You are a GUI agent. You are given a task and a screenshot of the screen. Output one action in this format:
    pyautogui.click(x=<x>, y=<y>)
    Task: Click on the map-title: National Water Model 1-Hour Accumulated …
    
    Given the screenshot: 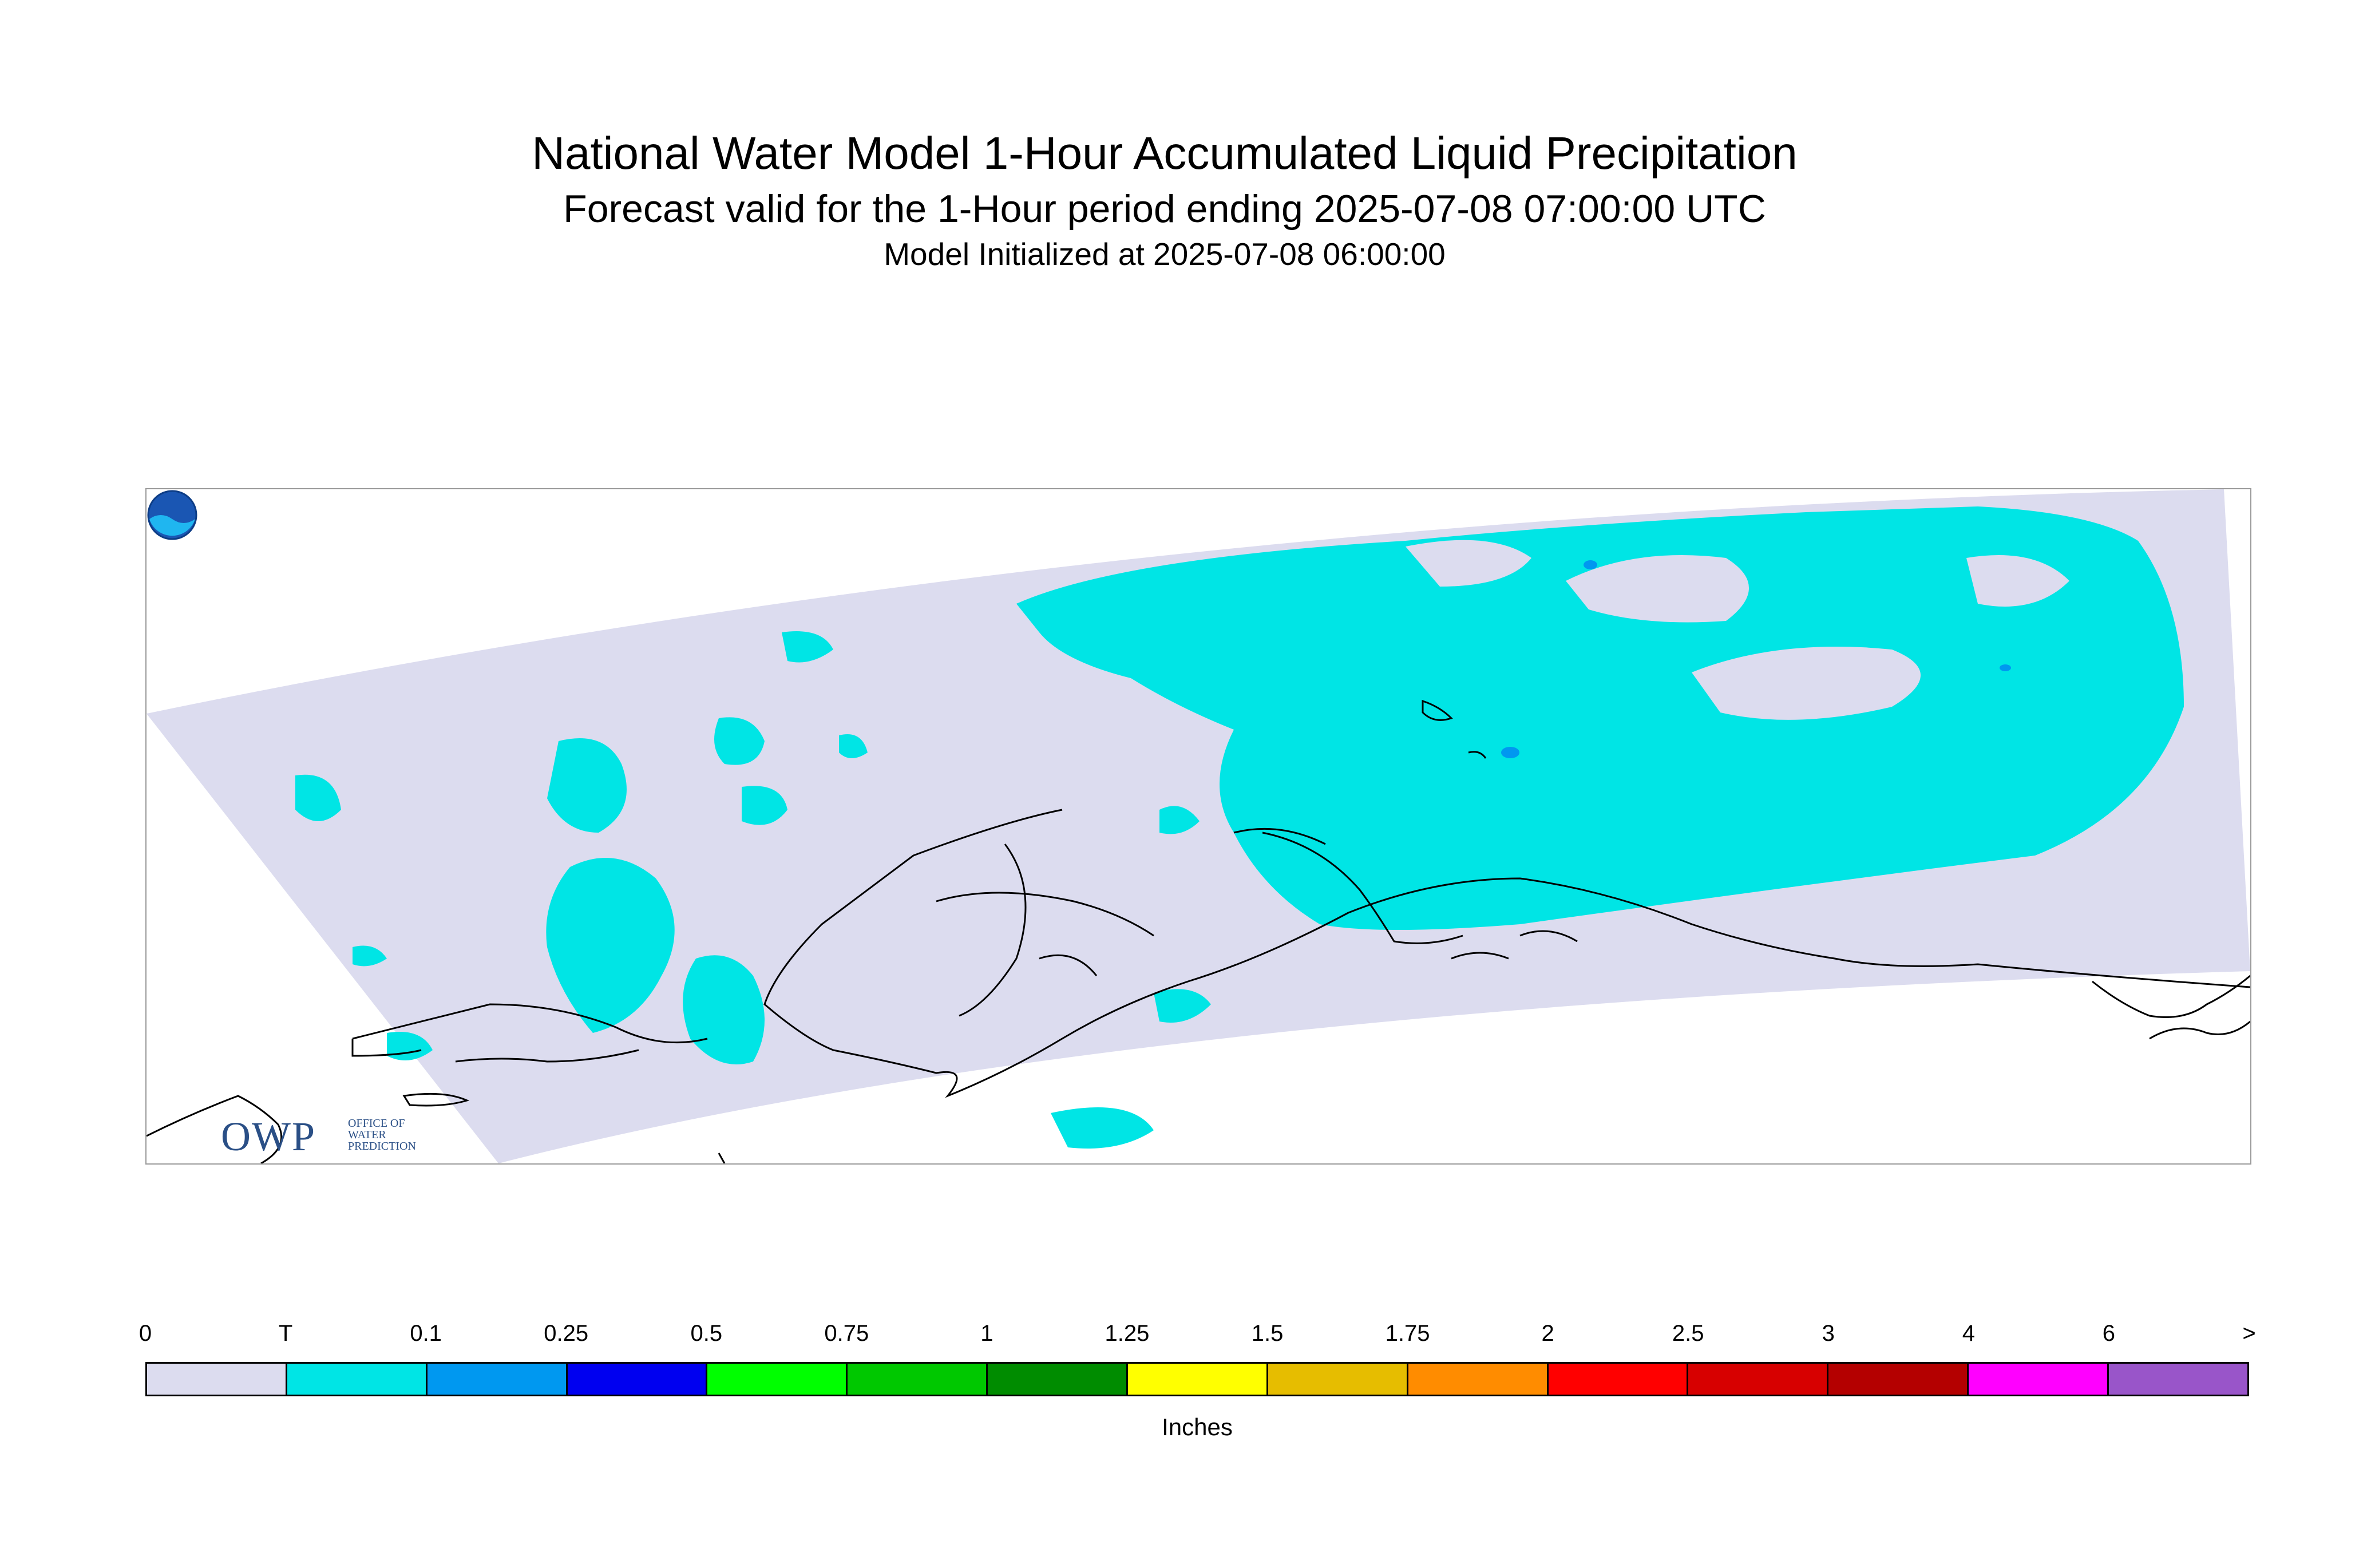 What is the action you would take?
    pyautogui.click(x=1165, y=153)
    